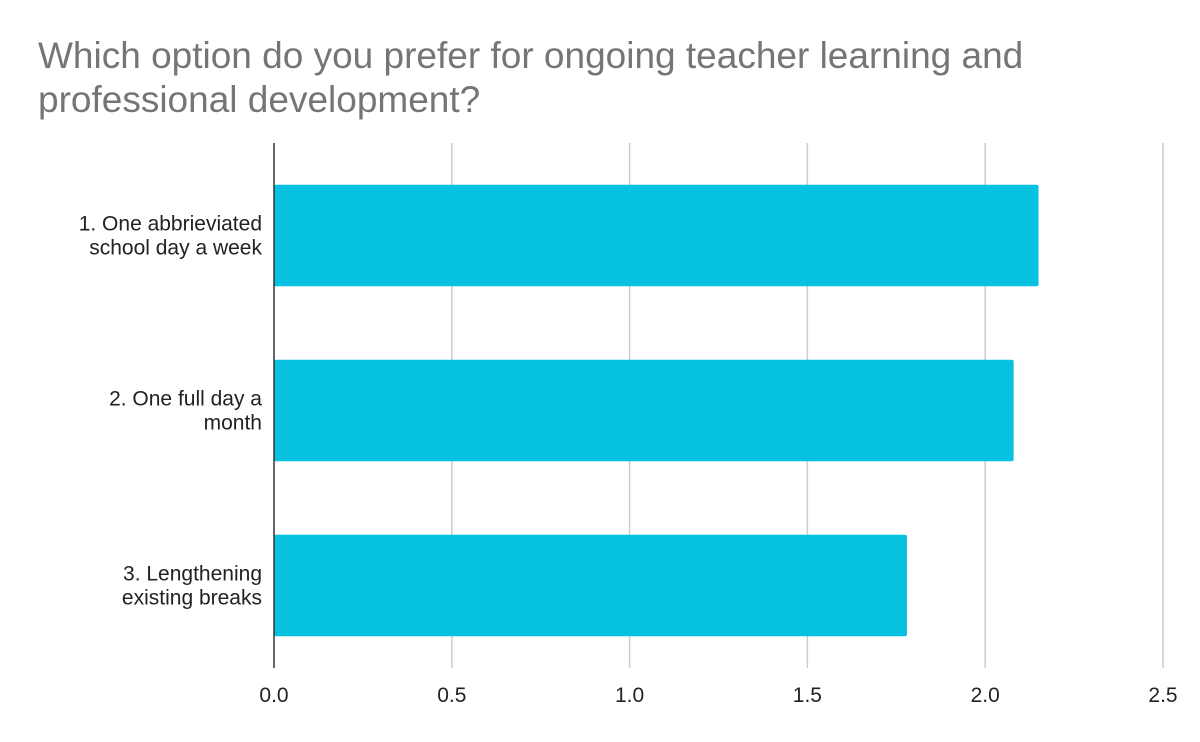 The width and height of the screenshot is (1200, 742). What do you see at coordinates (718, 695) in the screenshot?
I see `x-tick-labels: 0.0 0.5 1.0 1.5 2.0 2.5` at bounding box center [718, 695].